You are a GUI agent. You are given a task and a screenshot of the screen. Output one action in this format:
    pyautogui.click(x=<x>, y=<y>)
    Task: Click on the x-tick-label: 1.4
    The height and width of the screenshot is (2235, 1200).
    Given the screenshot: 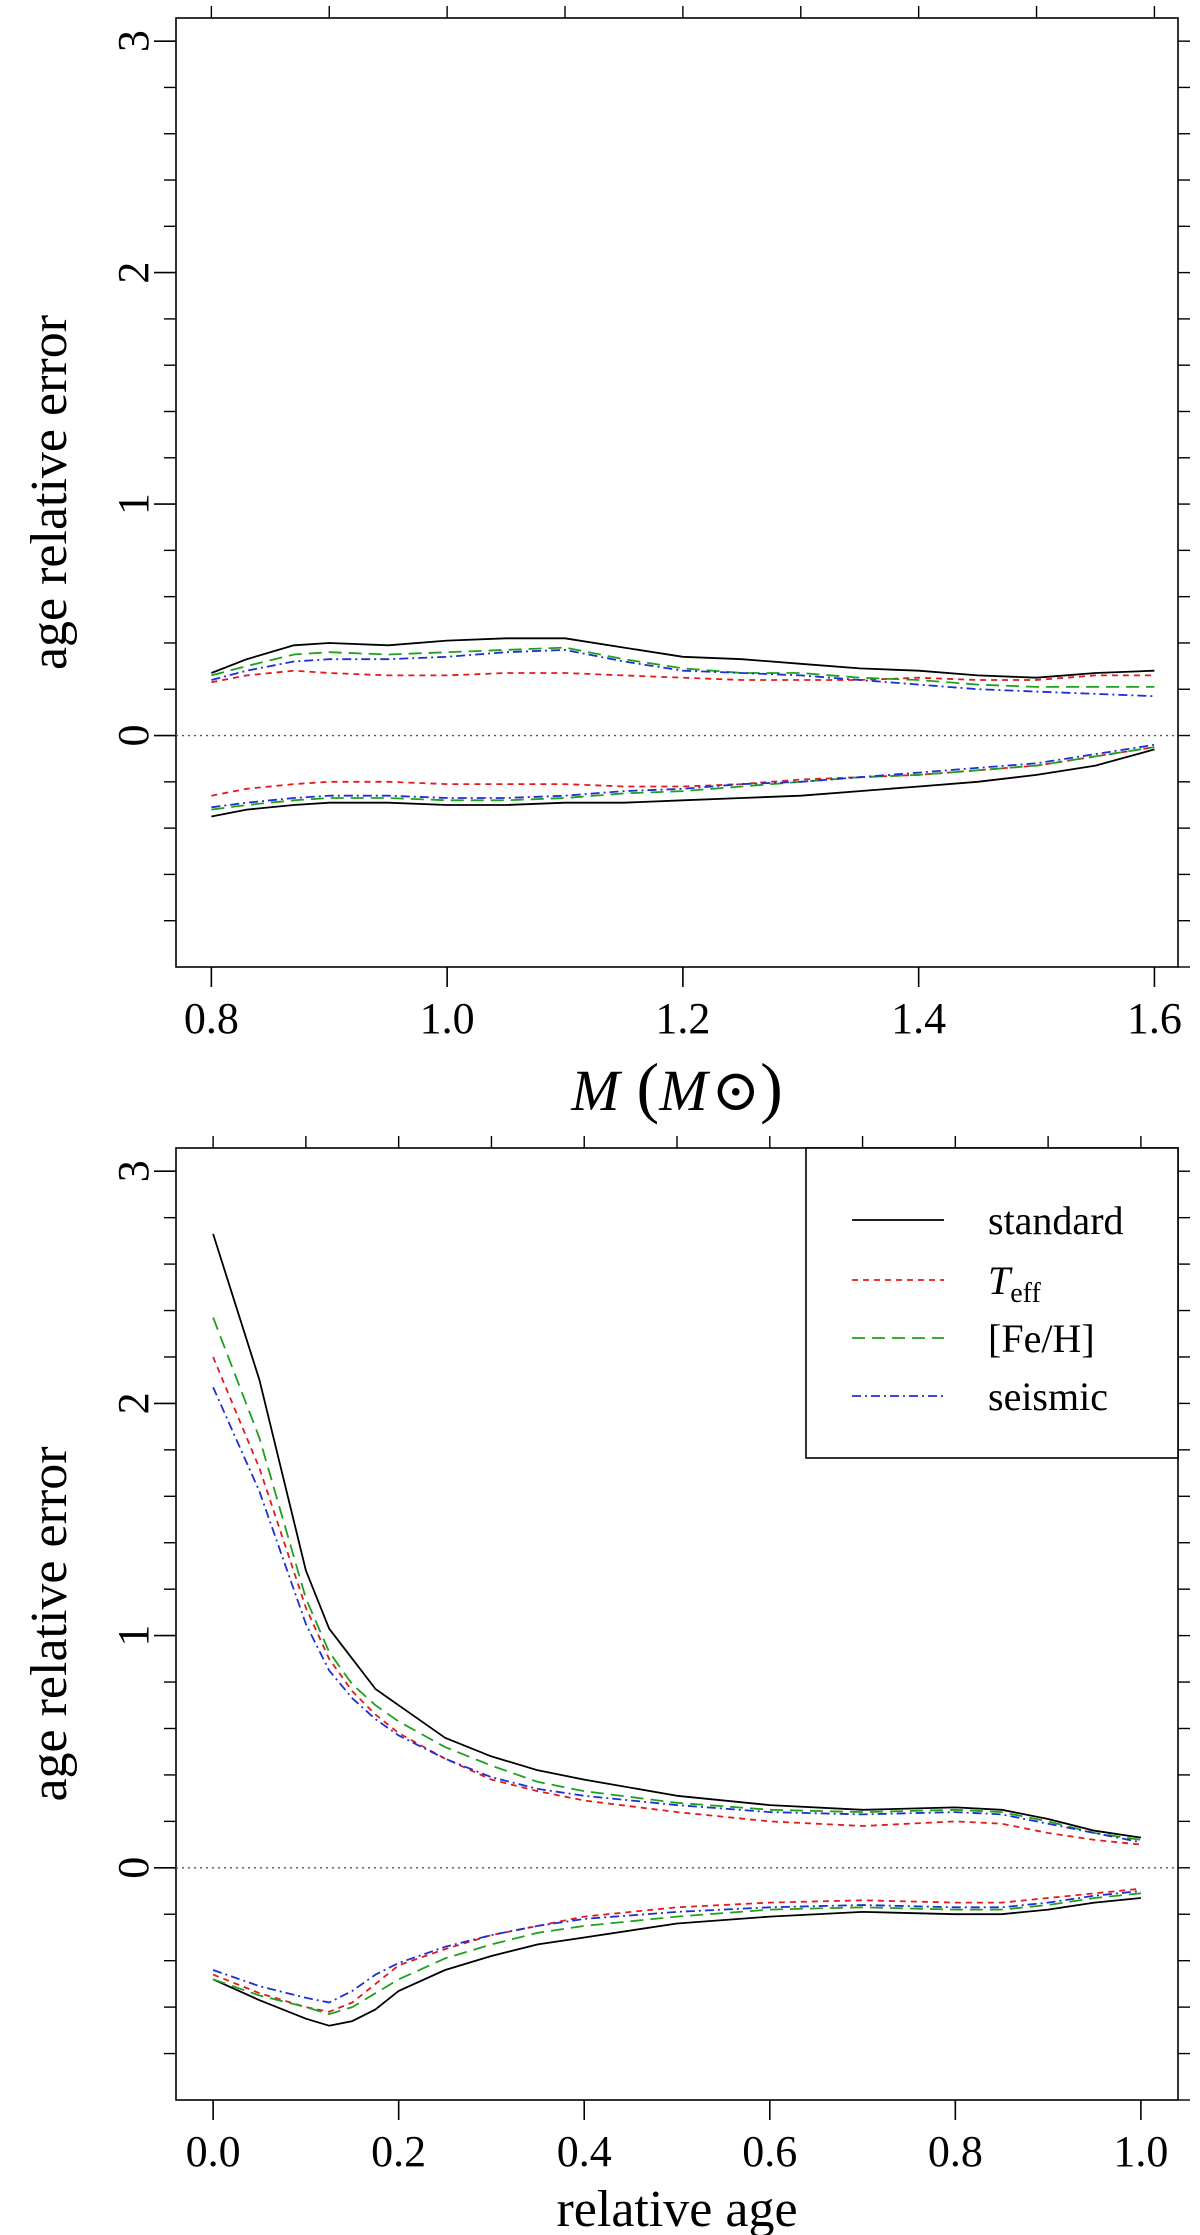 What is the action you would take?
    pyautogui.click(x=918, y=1018)
    